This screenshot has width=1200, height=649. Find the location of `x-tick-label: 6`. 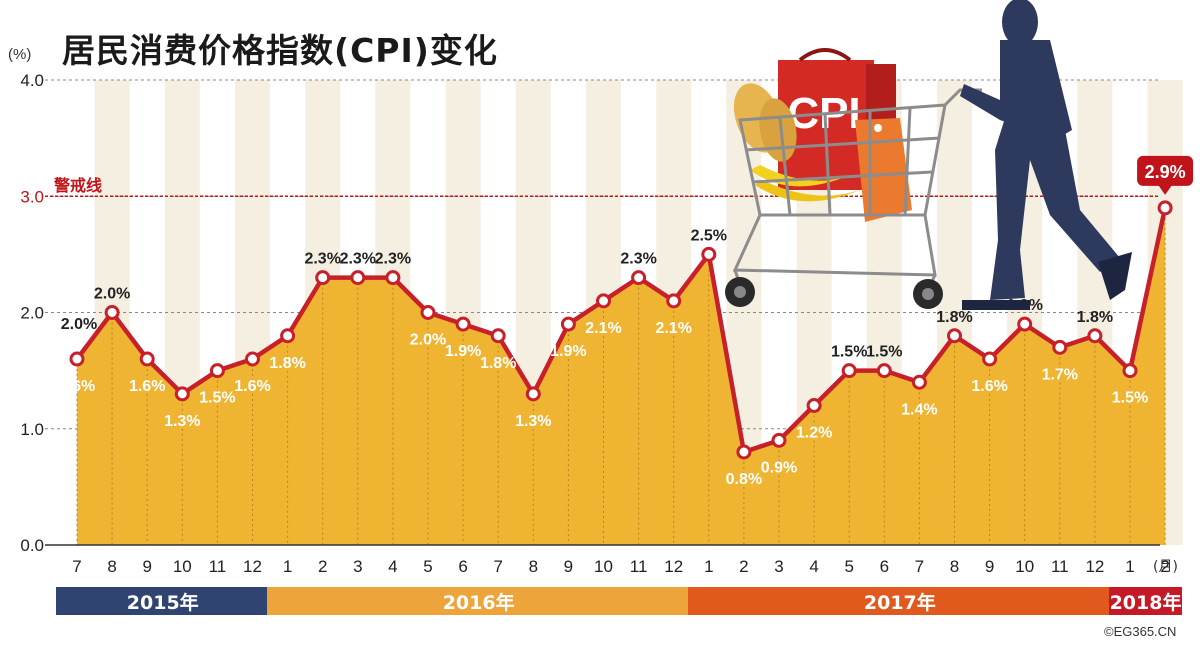

x-tick-label: 6 is located at coordinates (884, 566).